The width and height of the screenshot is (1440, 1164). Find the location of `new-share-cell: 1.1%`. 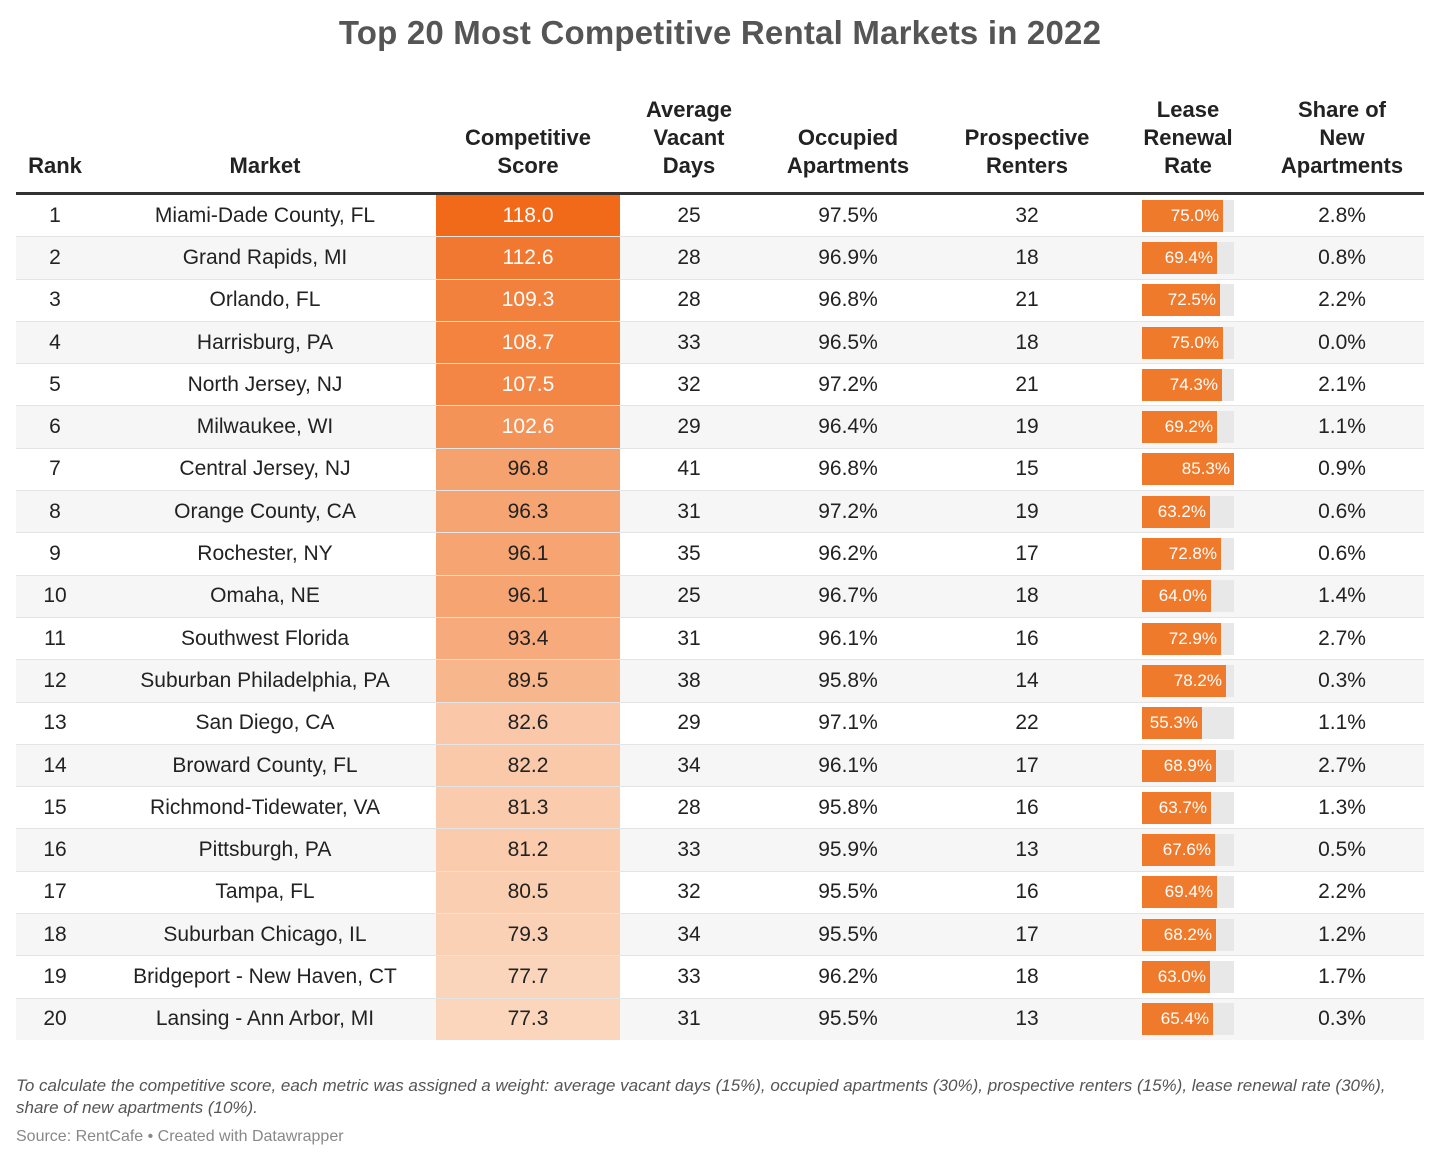

new-share-cell: 1.1% is located at coordinates (1342, 427).